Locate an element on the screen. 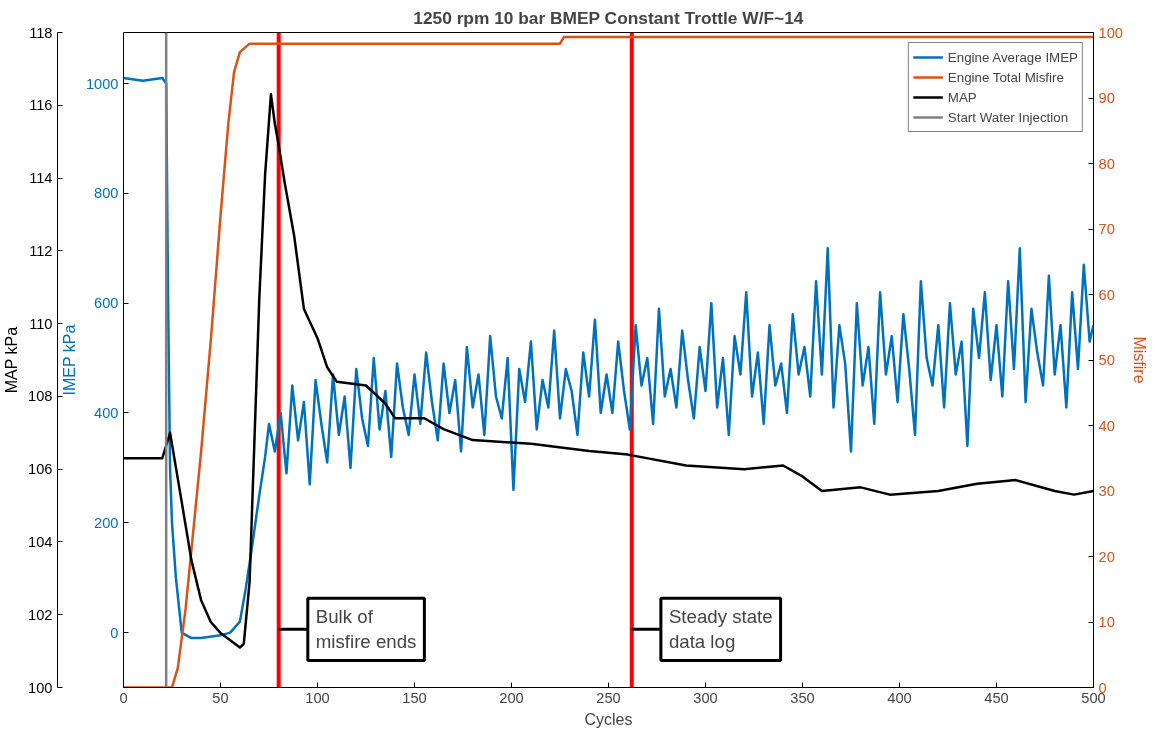 Image resolution: width=1161 pixels, height=741 pixels. y2-tick-label: 20 is located at coordinates (1106, 556).